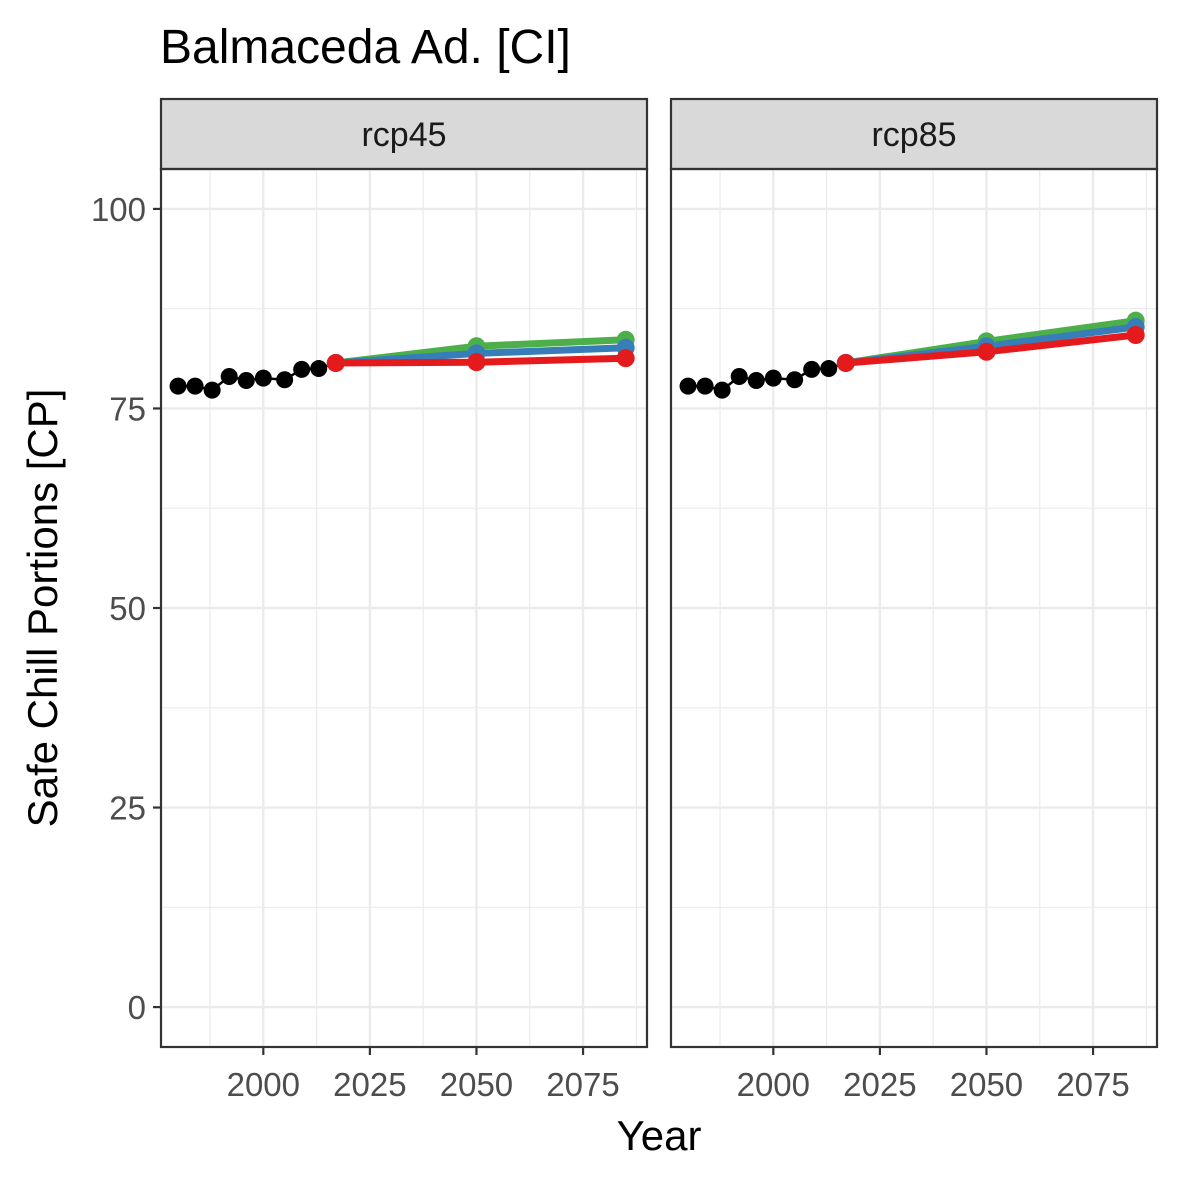 This screenshot has height=1181, width=1181. I want to click on facet-strip-rcp45, so click(404, 134).